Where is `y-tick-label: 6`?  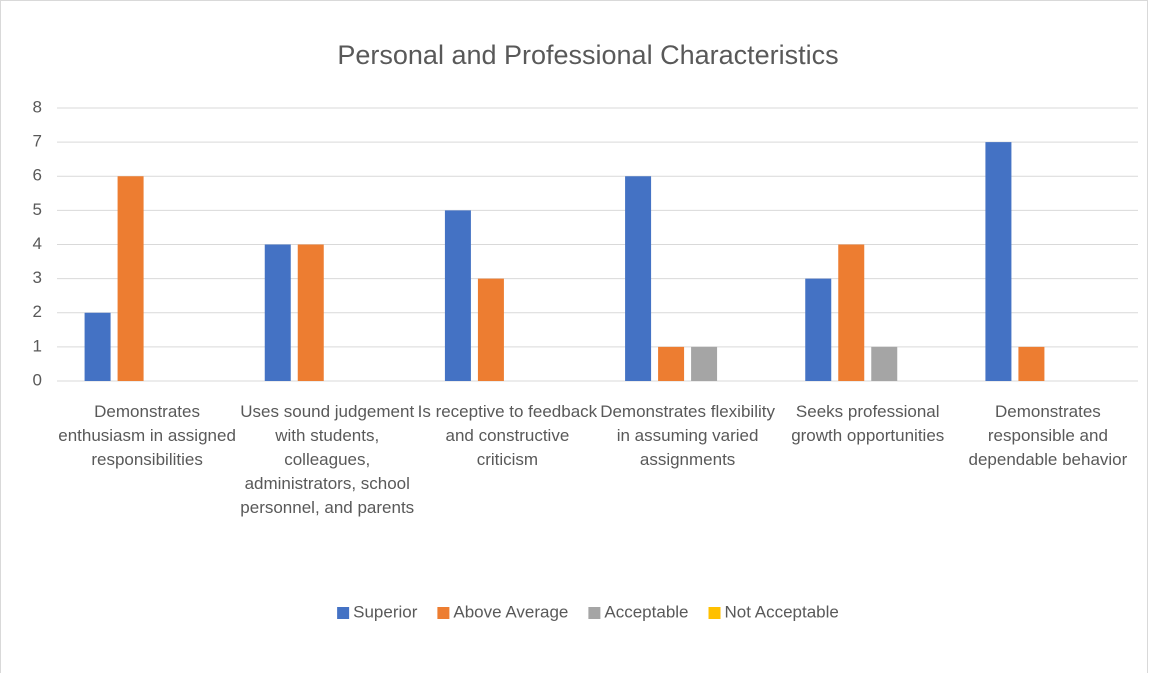
y-tick-label: 6 is located at coordinates (37, 175).